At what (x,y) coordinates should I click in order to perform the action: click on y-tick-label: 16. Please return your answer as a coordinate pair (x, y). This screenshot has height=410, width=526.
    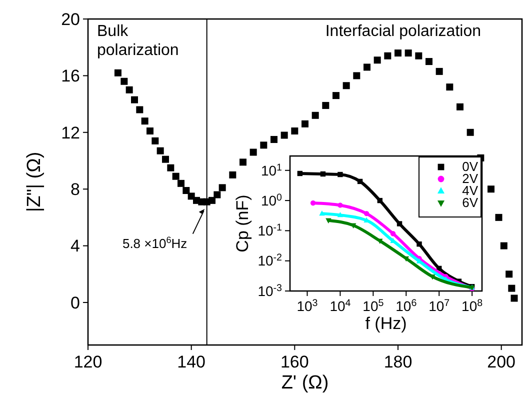
    Looking at the image, I should click on (70, 76).